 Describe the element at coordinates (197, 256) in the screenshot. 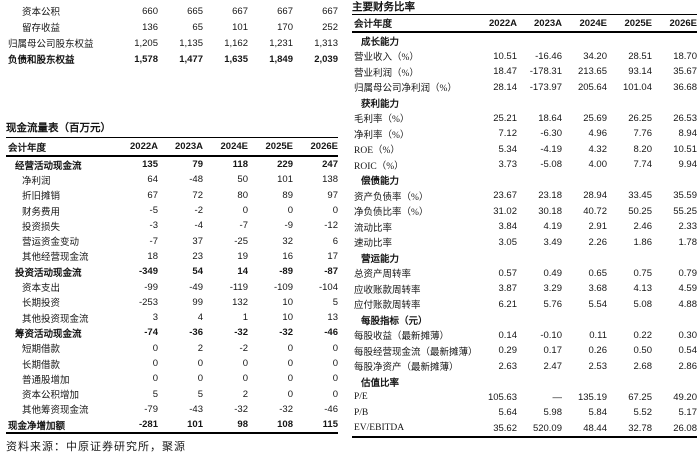

I see `cell-value: 23` at that location.